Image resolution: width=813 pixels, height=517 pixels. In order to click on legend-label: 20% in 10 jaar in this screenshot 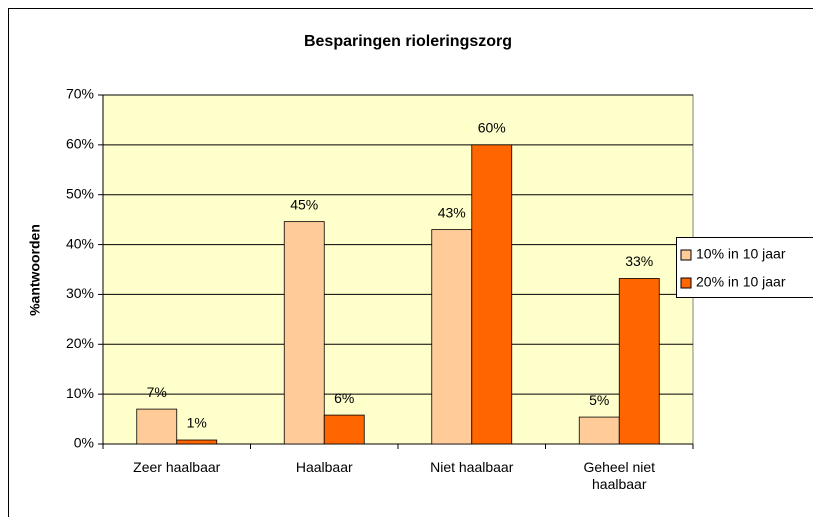, I will do `click(741, 282)`.